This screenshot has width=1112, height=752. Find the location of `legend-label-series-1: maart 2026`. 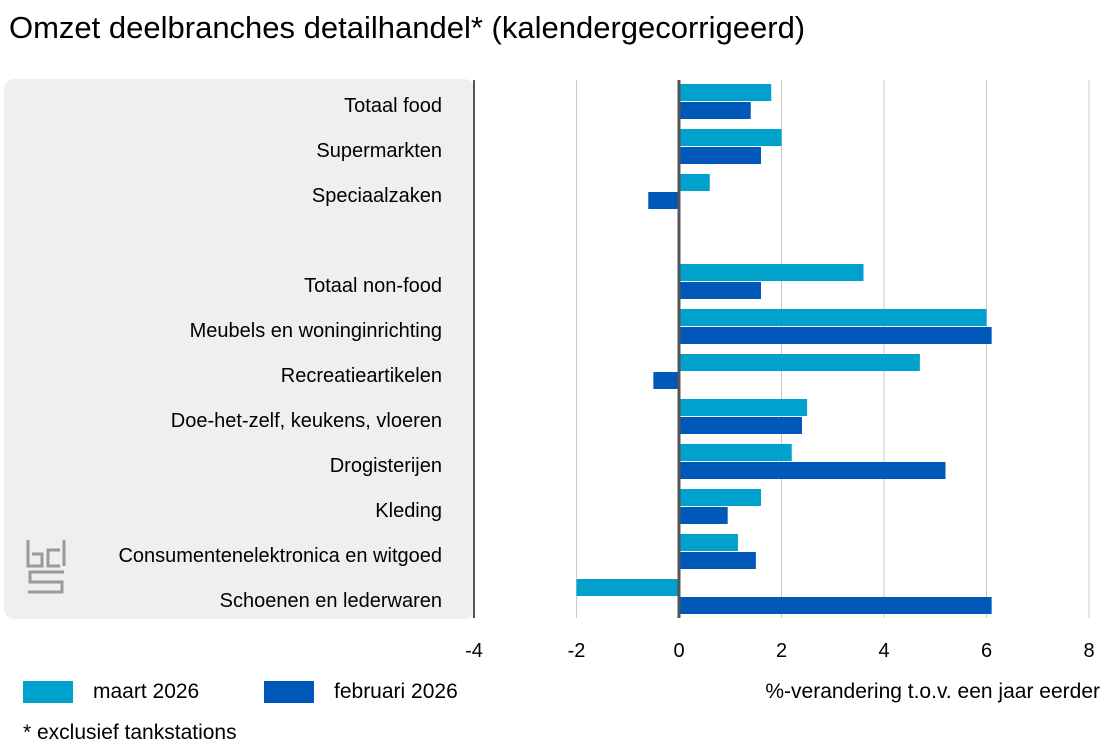

legend-label-series-1: maart 2026 is located at coordinates (146, 691).